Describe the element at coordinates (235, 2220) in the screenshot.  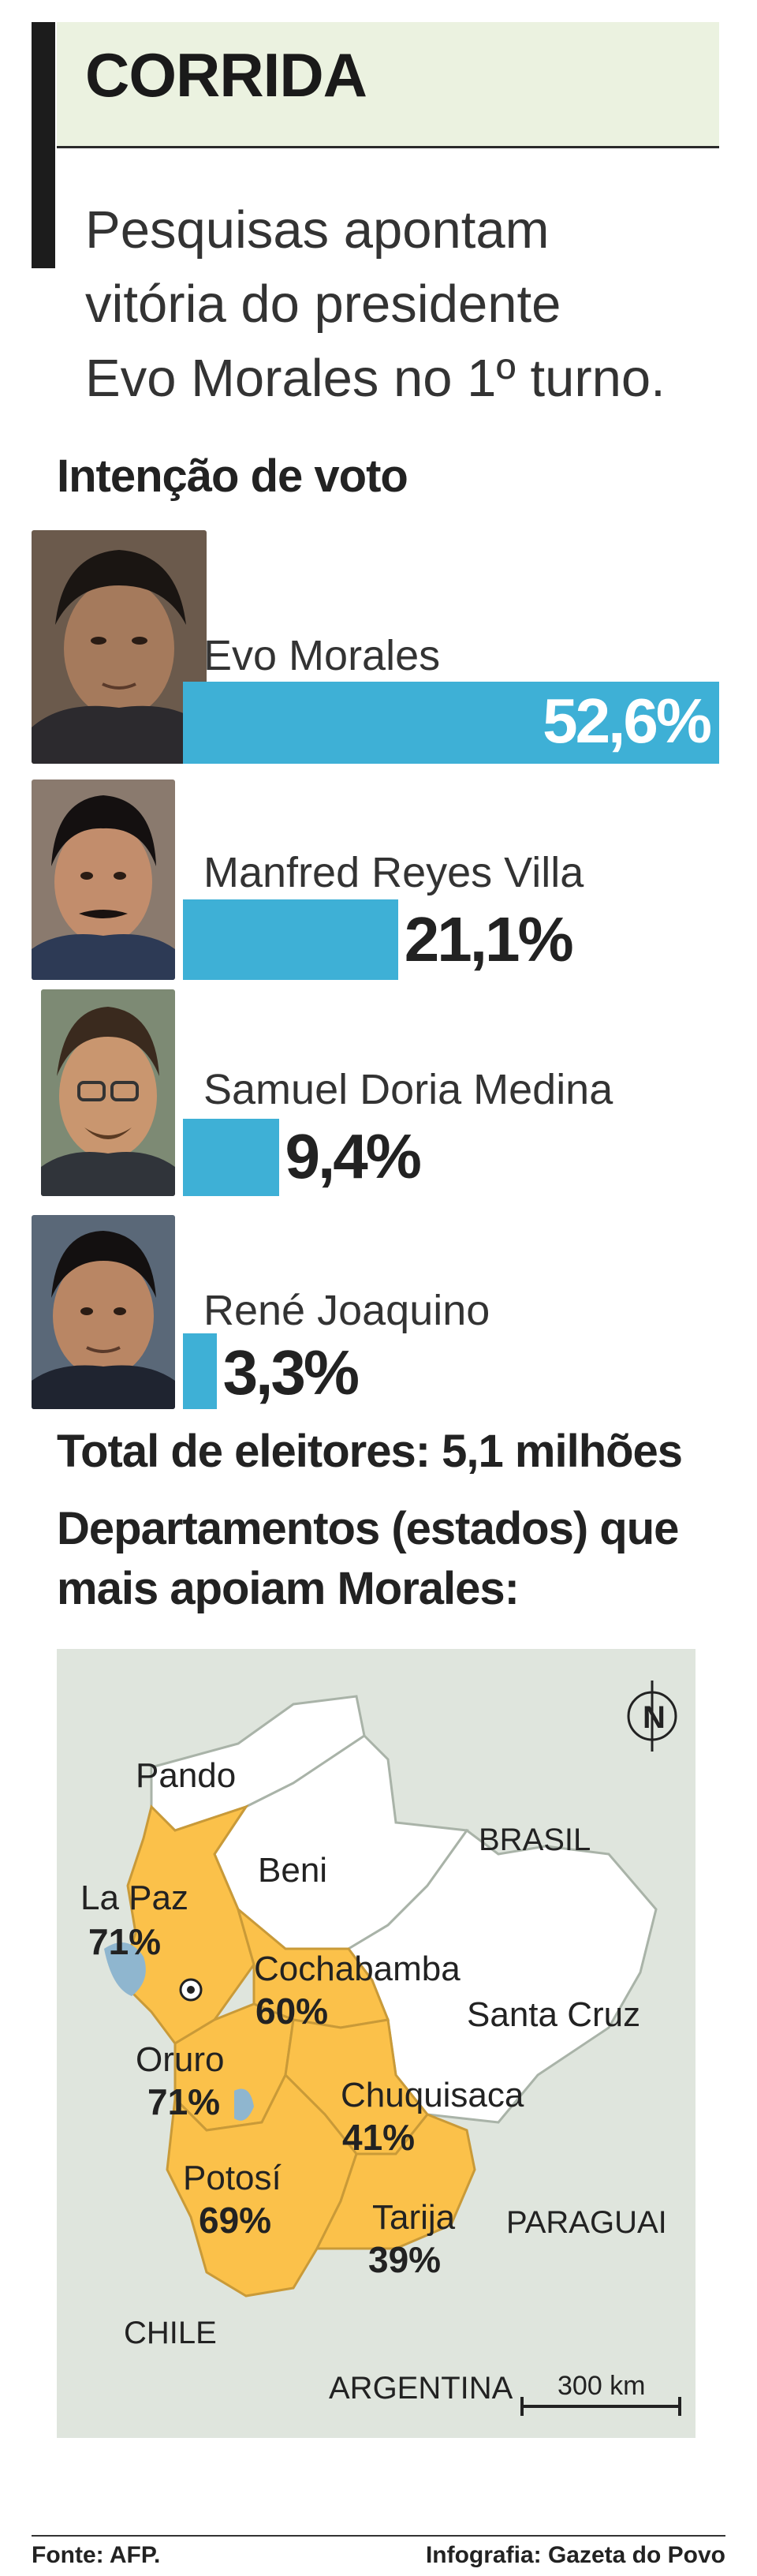
I see `map-pct-potosi: 69%` at that location.